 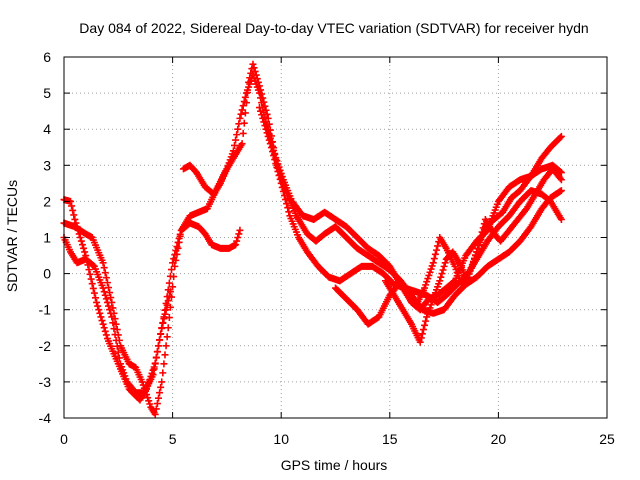 I want to click on y-tick-label: 2, so click(x=47, y=201).